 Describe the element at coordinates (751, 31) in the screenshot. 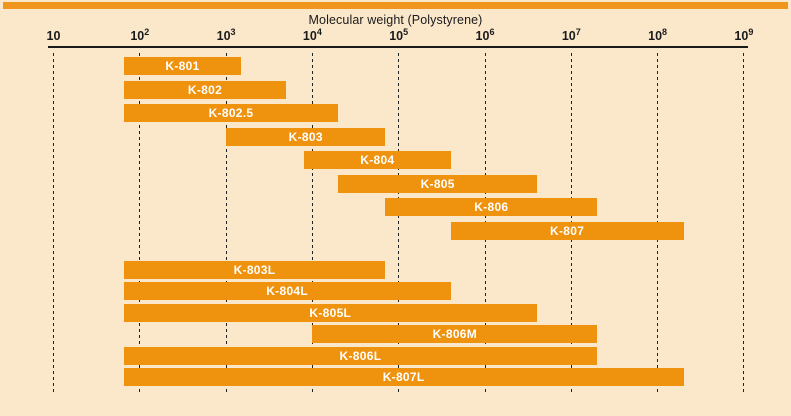

I see `tick-exponent: 9` at that location.